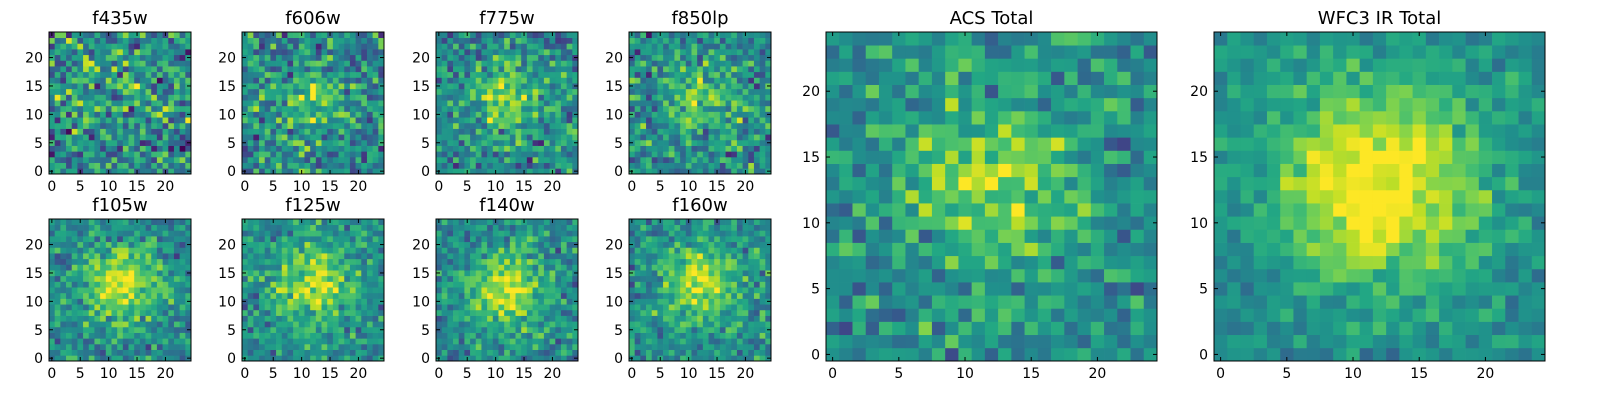  Describe the element at coordinates (421, 246) in the screenshot. I see `y-tick-label: 20` at that location.